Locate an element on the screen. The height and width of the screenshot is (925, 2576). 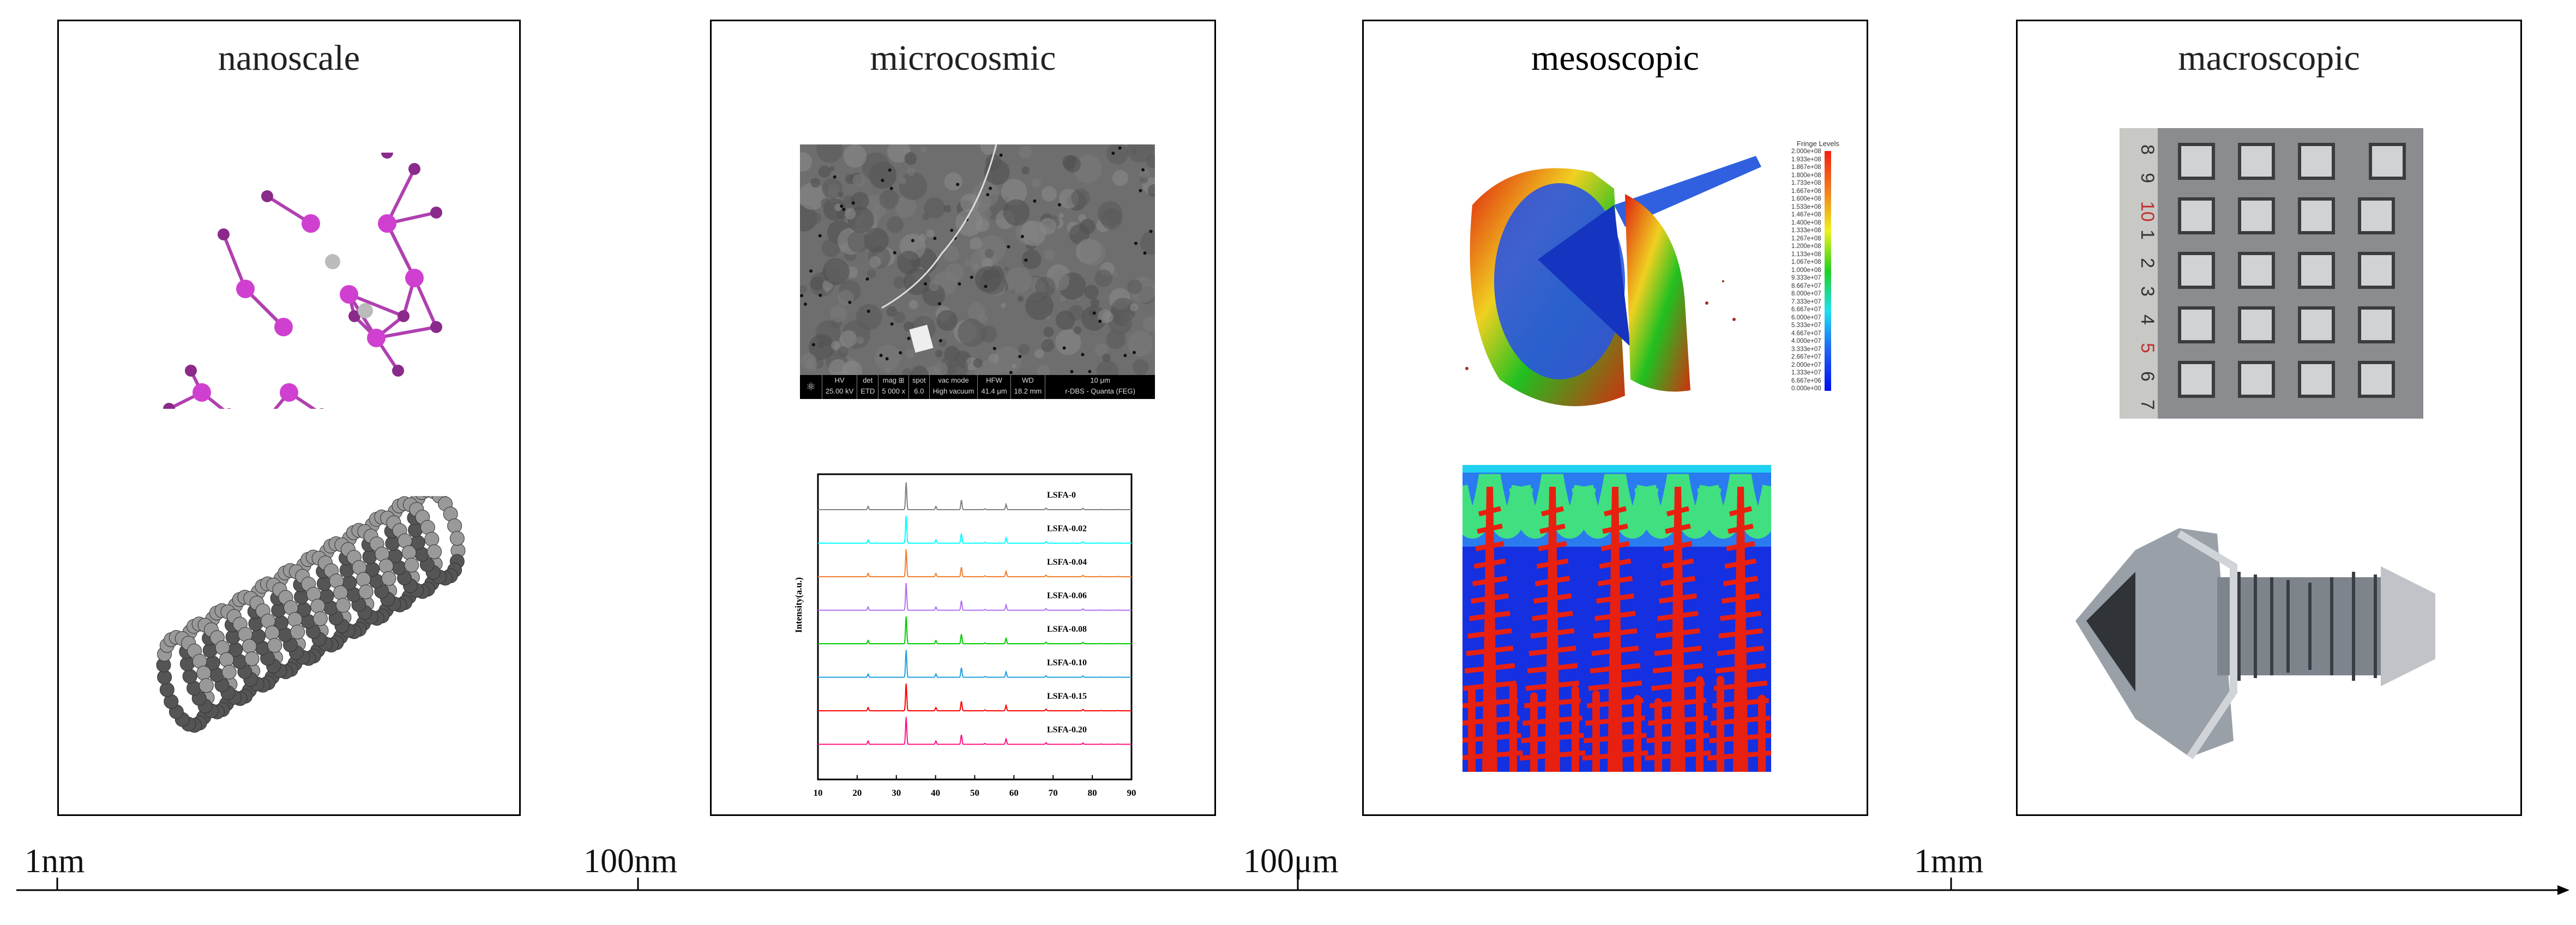
ruler-digit: 5 is located at coordinates (2147, 348).